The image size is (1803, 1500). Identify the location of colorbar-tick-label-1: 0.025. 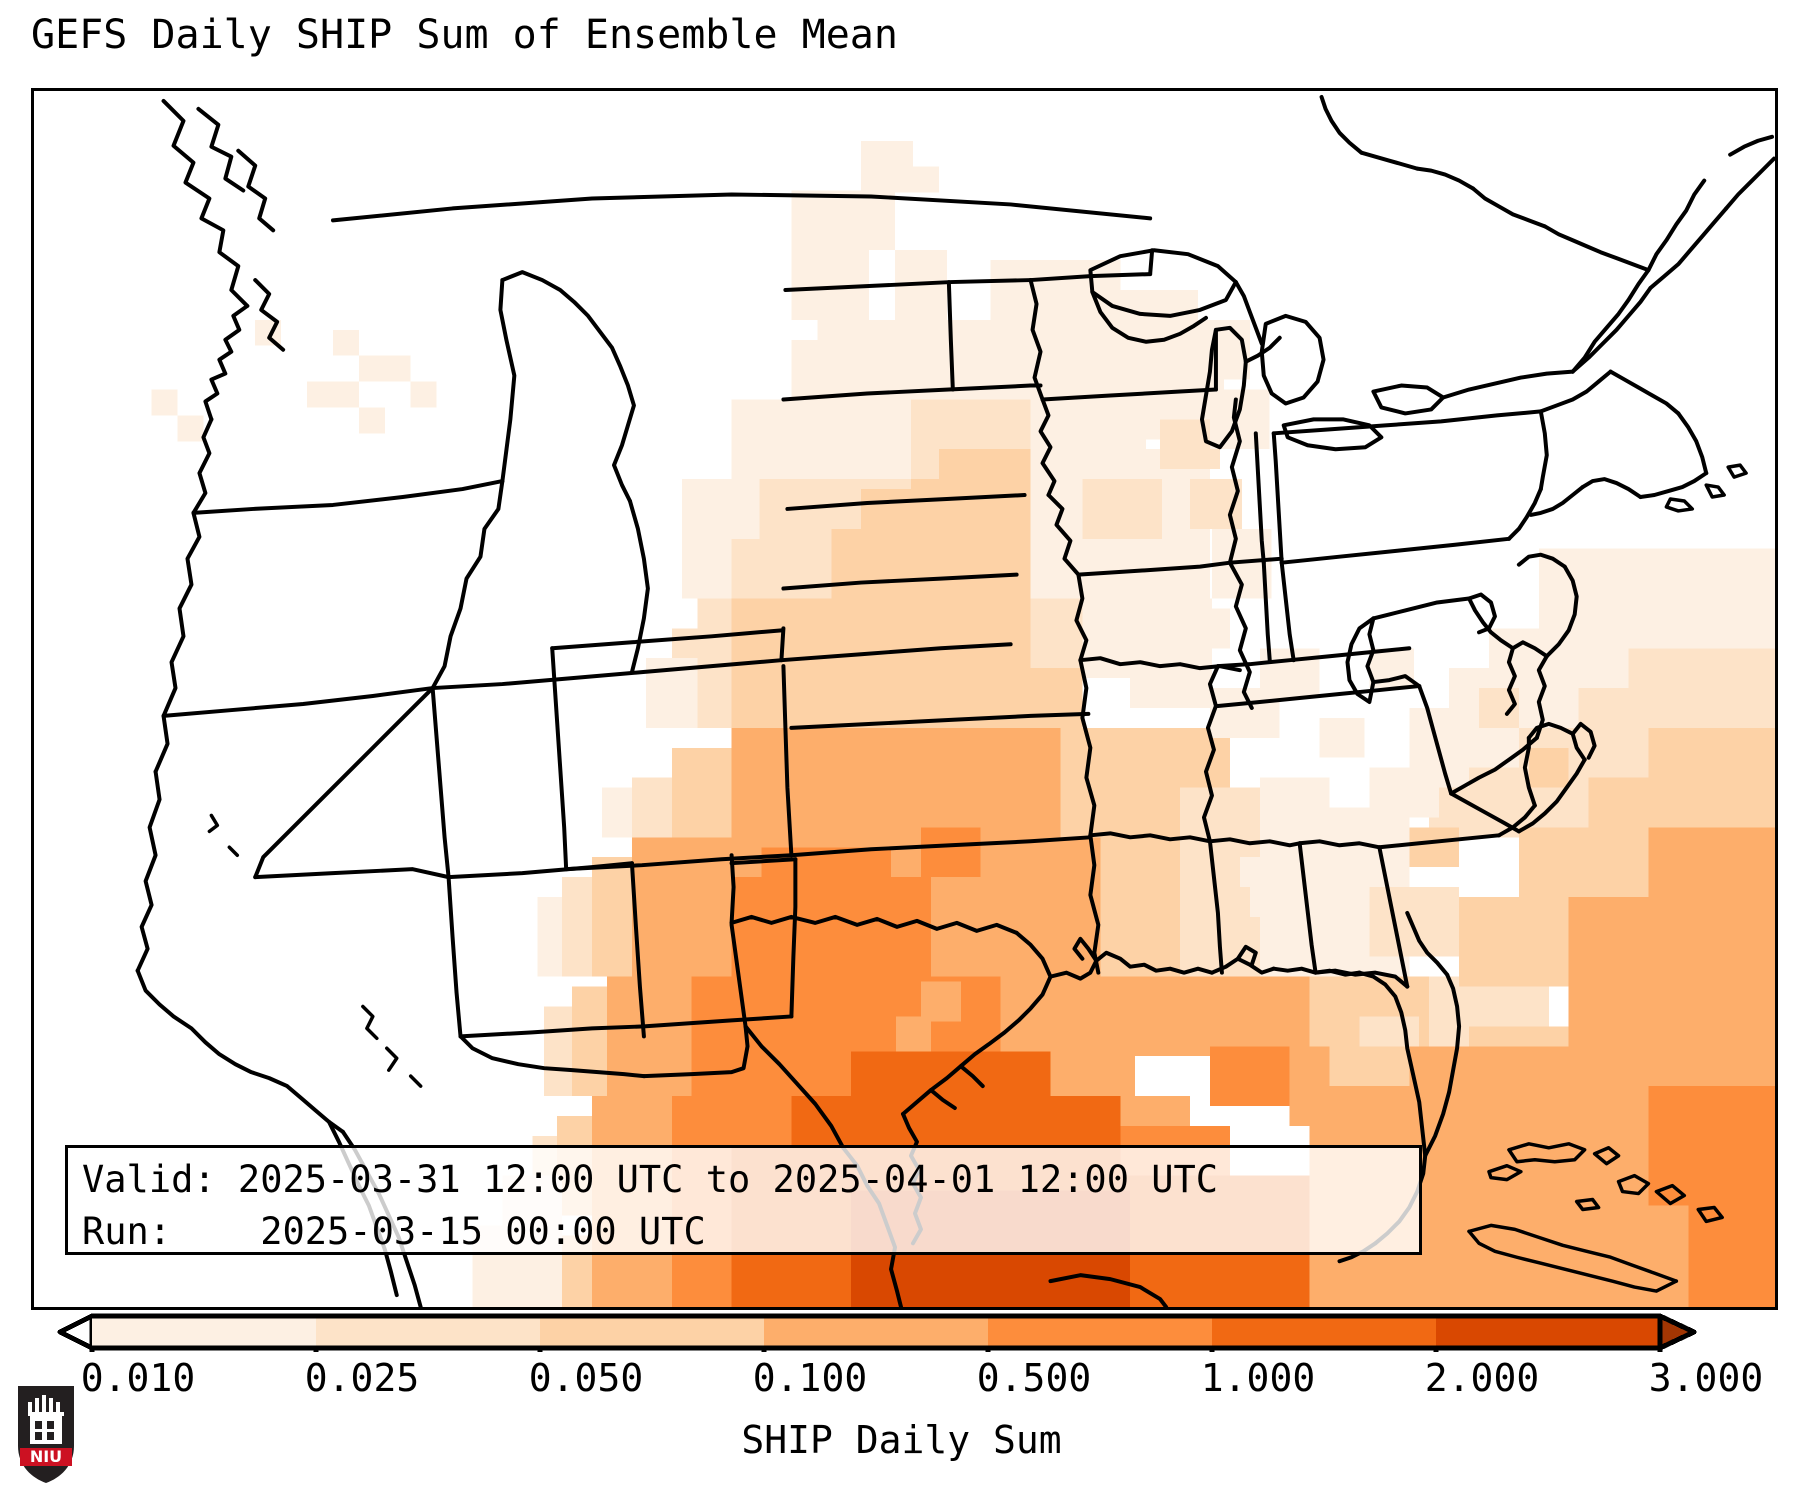
(362, 1378).